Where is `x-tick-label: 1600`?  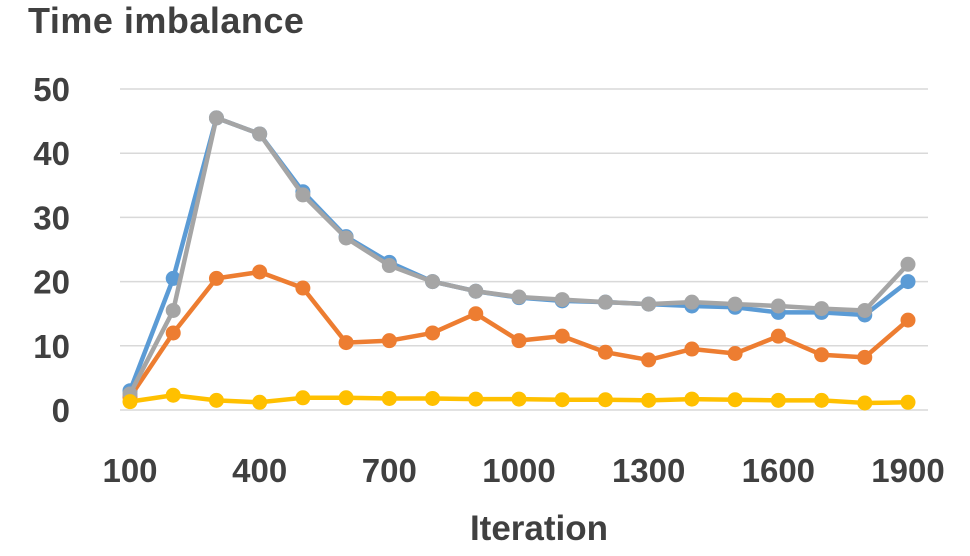
x-tick-label: 1600 is located at coordinates (778, 470).